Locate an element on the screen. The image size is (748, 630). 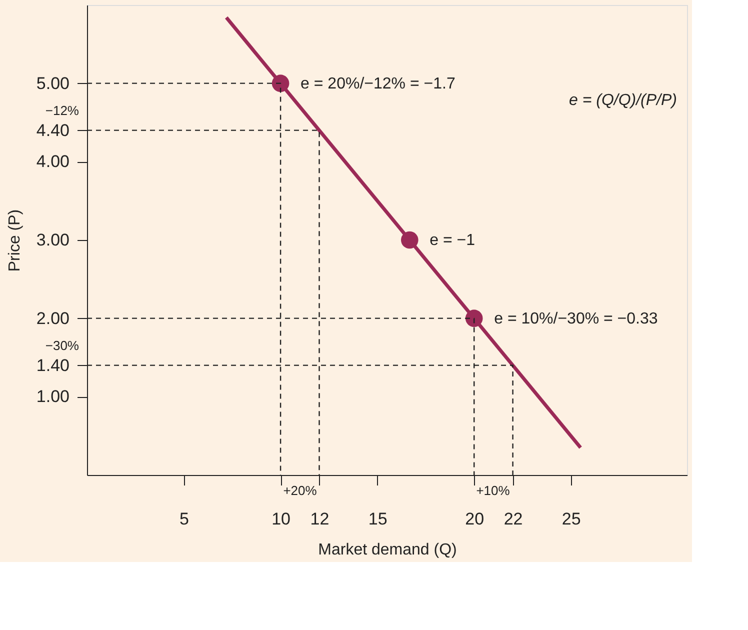
x-tick-label: 12 is located at coordinates (320, 519).